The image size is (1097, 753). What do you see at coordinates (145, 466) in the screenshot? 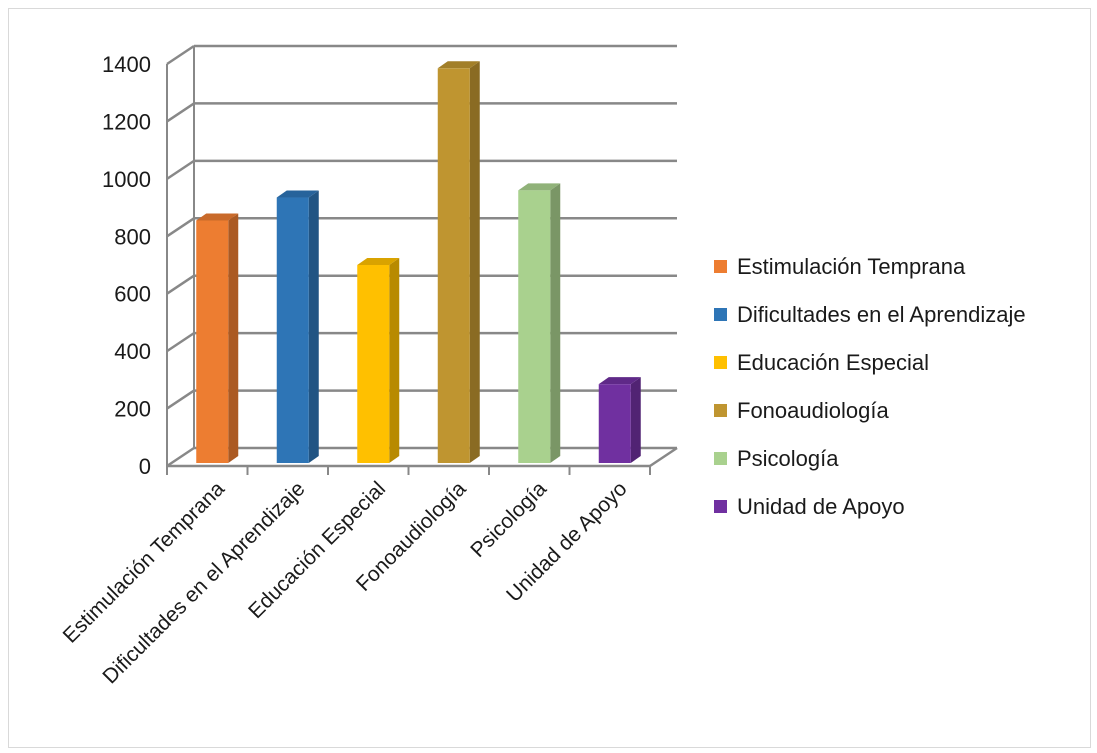
I see `y-tick-label: 0` at bounding box center [145, 466].